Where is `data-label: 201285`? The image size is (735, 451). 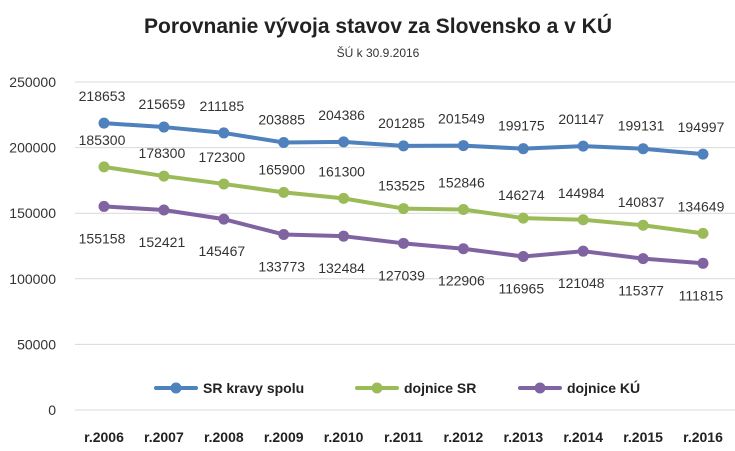 data-label: 201285 is located at coordinates (401, 123).